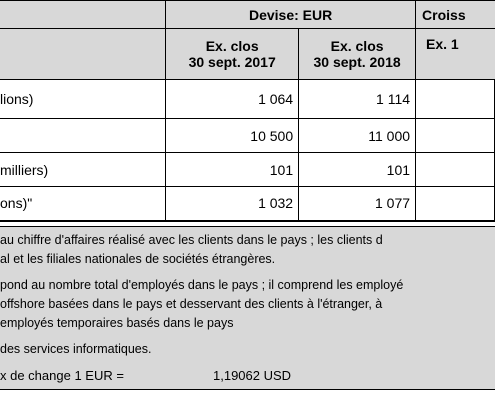 The width and height of the screenshot is (495, 400). What do you see at coordinates (357, 135) in the screenshot?
I see `cell-2018: 11 000` at bounding box center [357, 135].